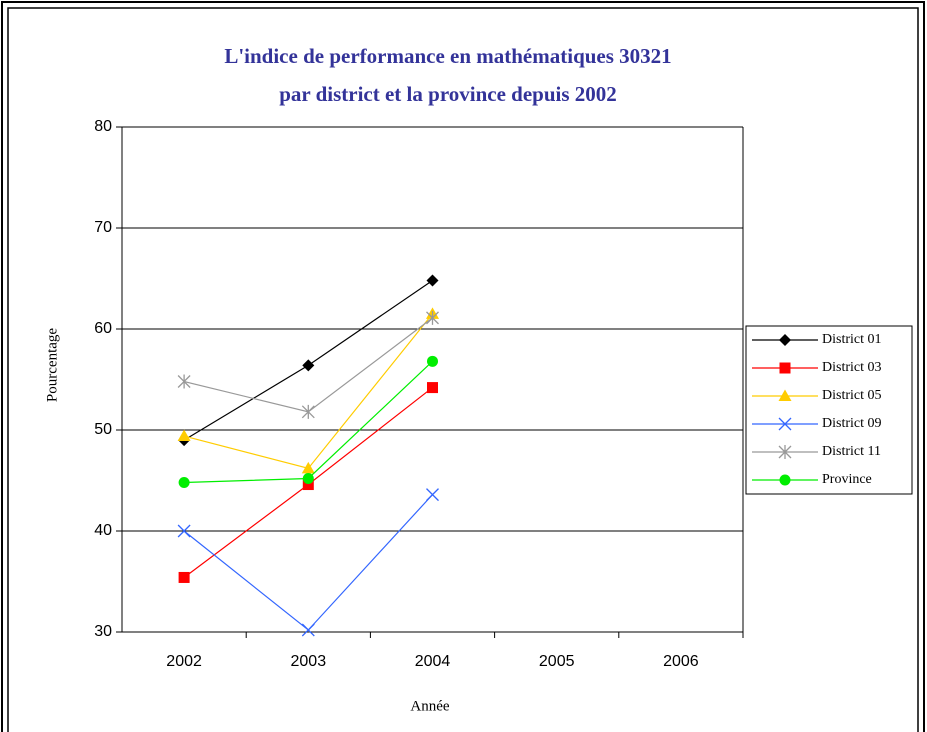  What do you see at coordinates (103, 126) in the screenshot?
I see `y-tick-label: 80` at bounding box center [103, 126].